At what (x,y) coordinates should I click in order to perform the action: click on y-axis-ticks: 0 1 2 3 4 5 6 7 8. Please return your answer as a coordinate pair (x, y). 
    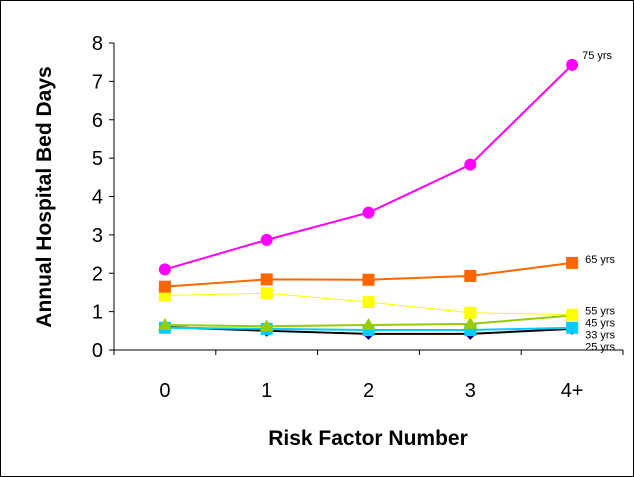
    Looking at the image, I should click on (103, 197).